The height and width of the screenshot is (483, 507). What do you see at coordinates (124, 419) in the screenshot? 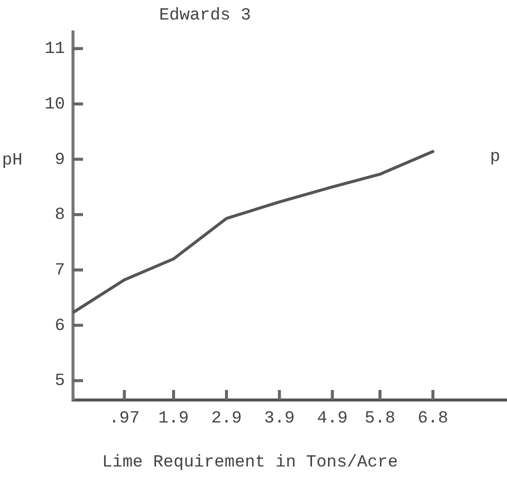
I see `x-tick-label: .97` at bounding box center [124, 419].